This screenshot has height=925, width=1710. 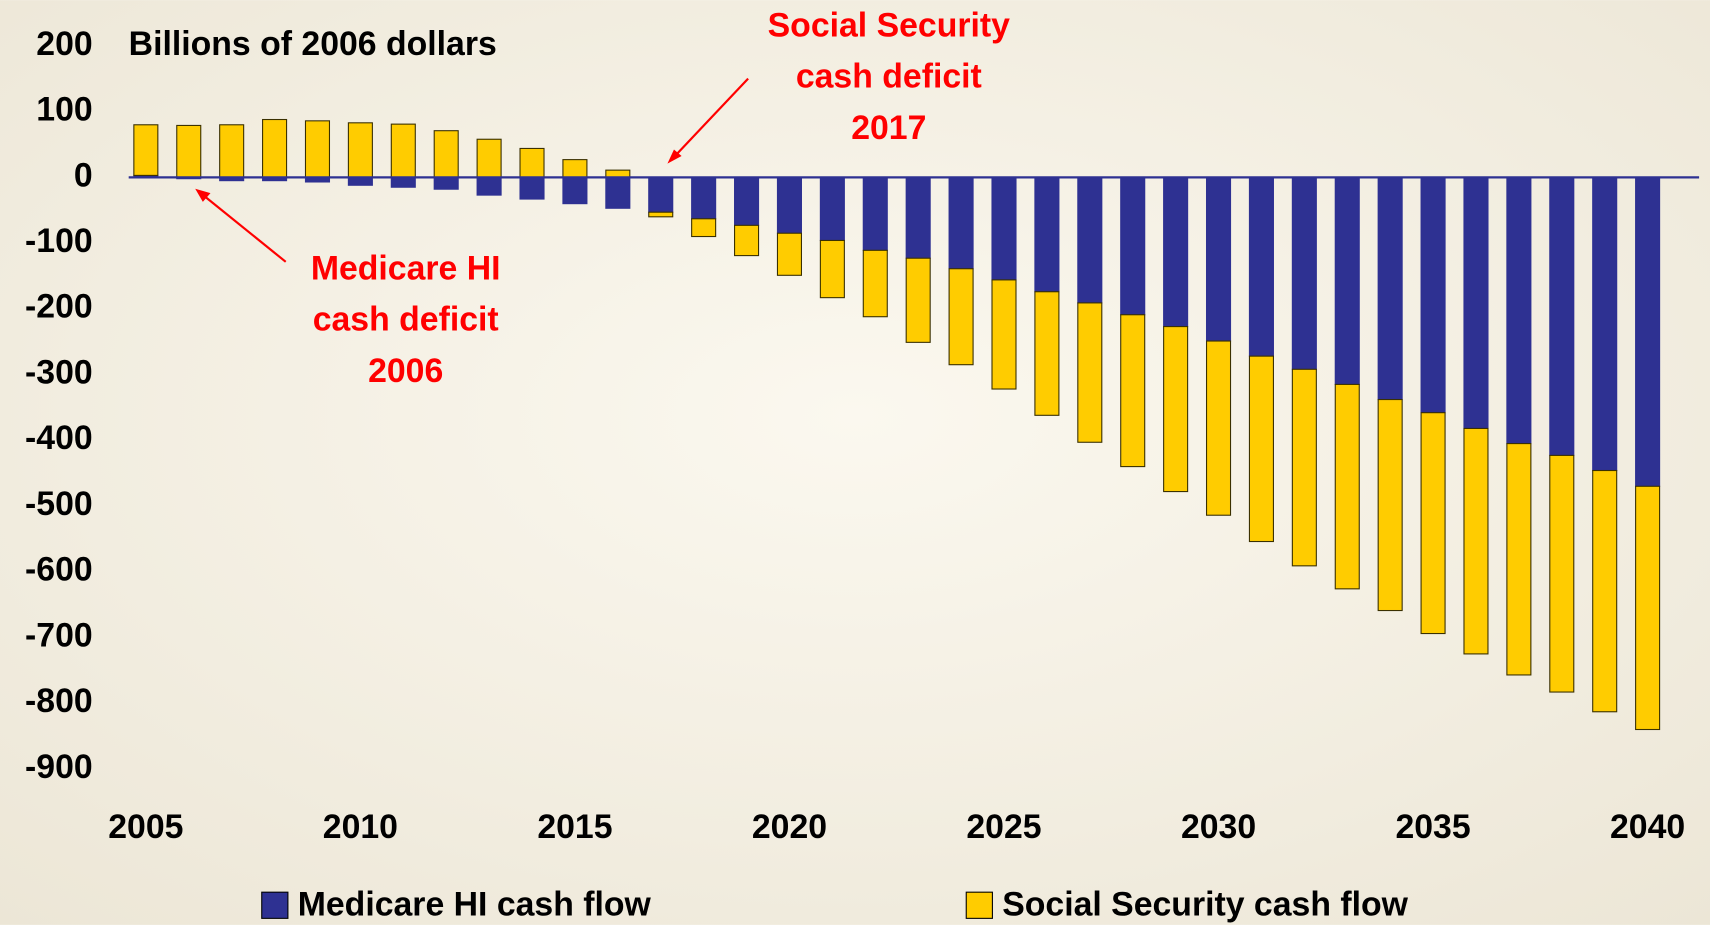 I want to click on x-tick-label: 2030, so click(x=1218, y=827).